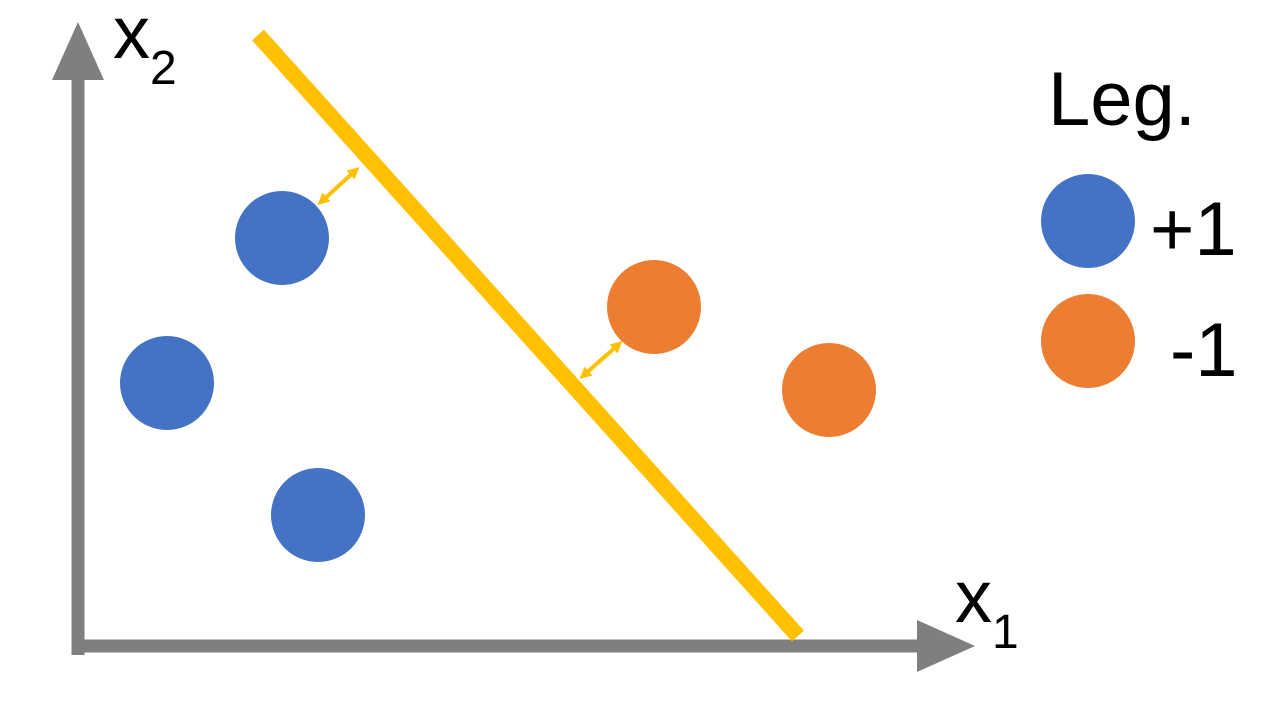 The width and height of the screenshot is (1280, 720). Describe the element at coordinates (1088, 221) in the screenshot. I see `legend-swatch-positive` at that location.